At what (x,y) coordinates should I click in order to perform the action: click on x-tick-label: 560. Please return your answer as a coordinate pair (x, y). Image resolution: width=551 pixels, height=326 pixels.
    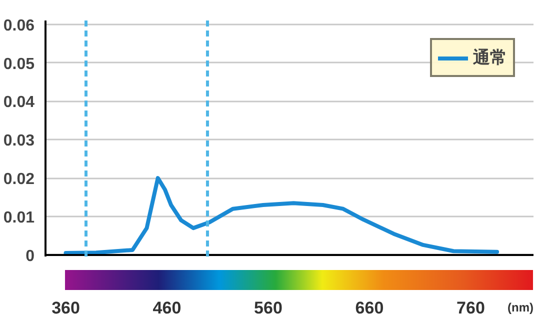
    Looking at the image, I should click on (268, 308).